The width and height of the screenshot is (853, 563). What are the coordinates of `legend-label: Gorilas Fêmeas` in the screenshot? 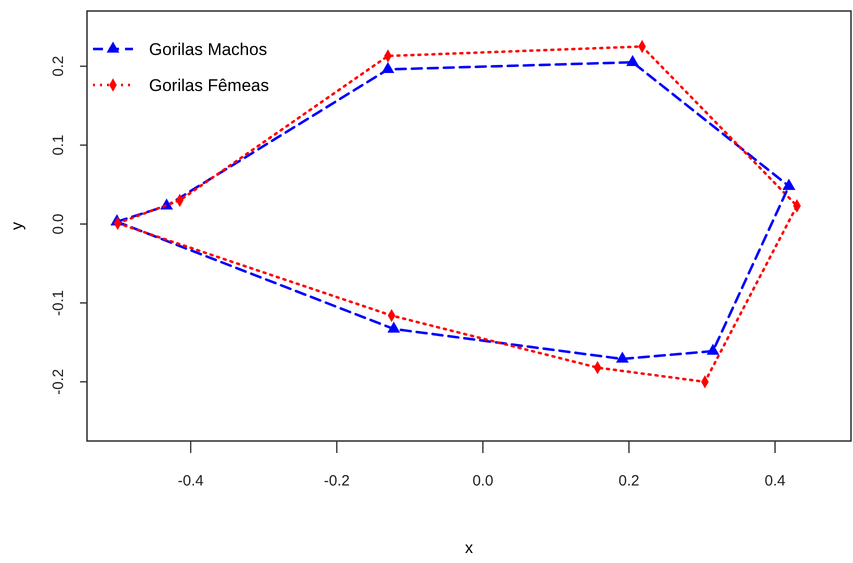 It's located at (209, 85).